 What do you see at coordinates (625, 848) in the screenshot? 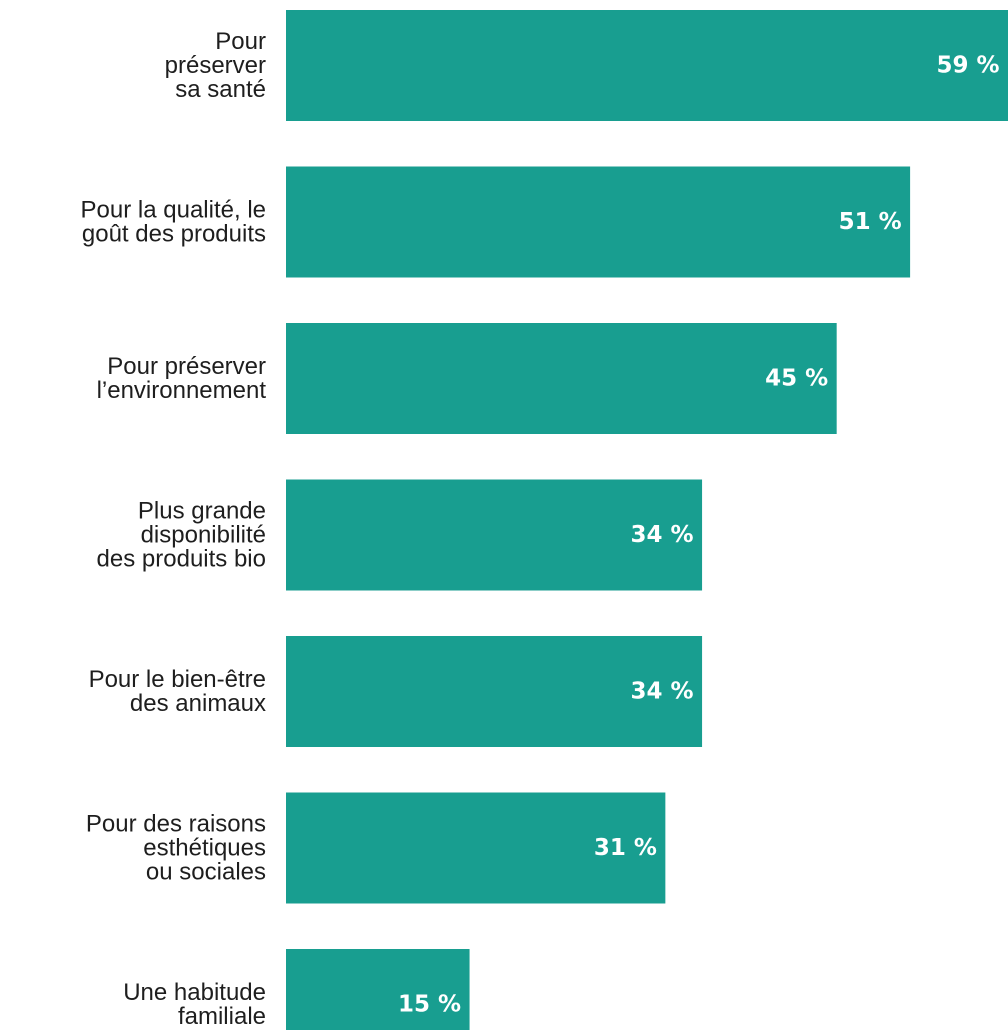
I see `bar-value-label: 31 %` at bounding box center [625, 848].